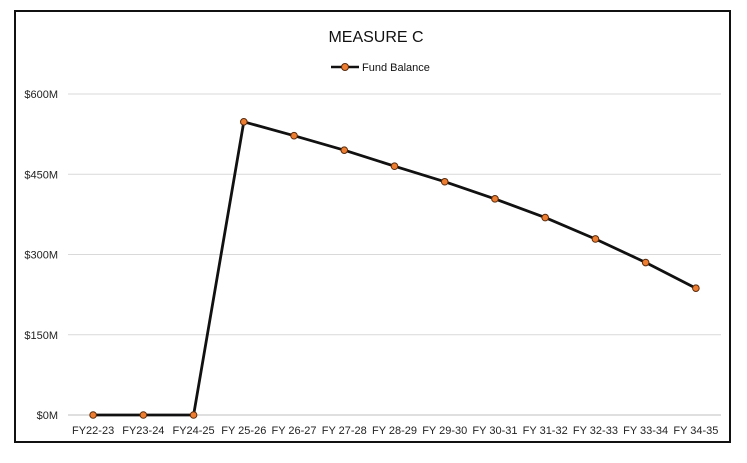 The width and height of the screenshot is (747, 463). What do you see at coordinates (294, 431) in the screenshot?
I see `x-tick-label: FY 26-27` at bounding box center [294, 431].